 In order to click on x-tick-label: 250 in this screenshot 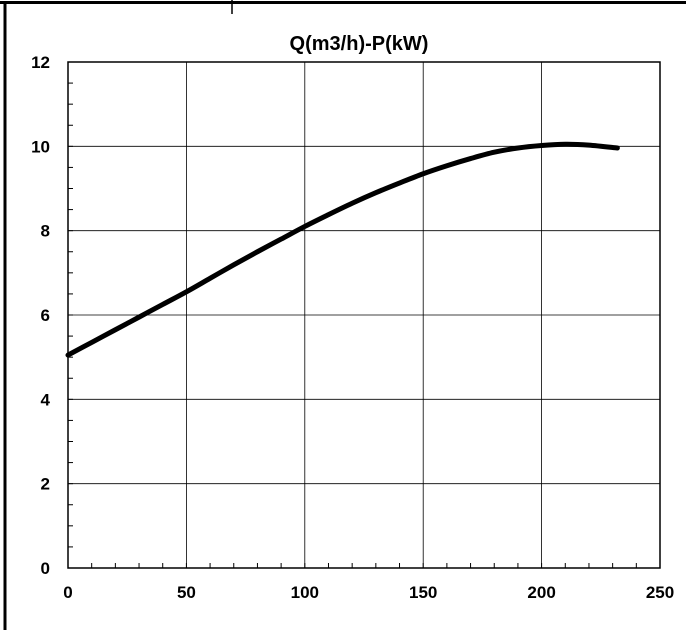, I will do `click(660, 592)`.